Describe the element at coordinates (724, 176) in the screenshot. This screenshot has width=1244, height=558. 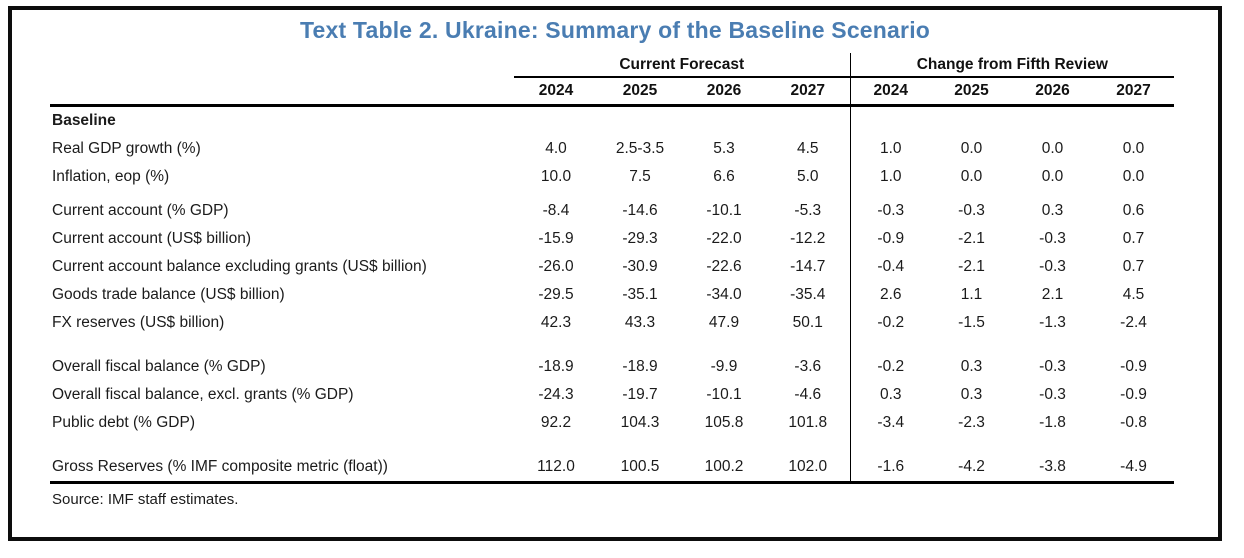
I see `value-cell: 6.6` at that location.